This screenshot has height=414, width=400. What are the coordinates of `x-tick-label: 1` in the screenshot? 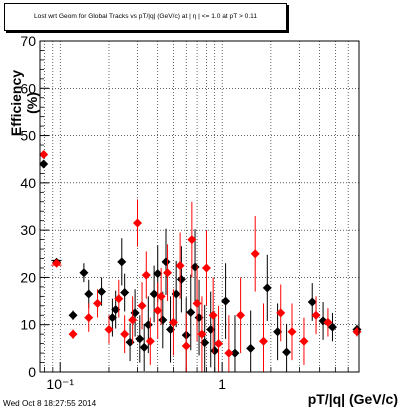 It's located at (222, 384).